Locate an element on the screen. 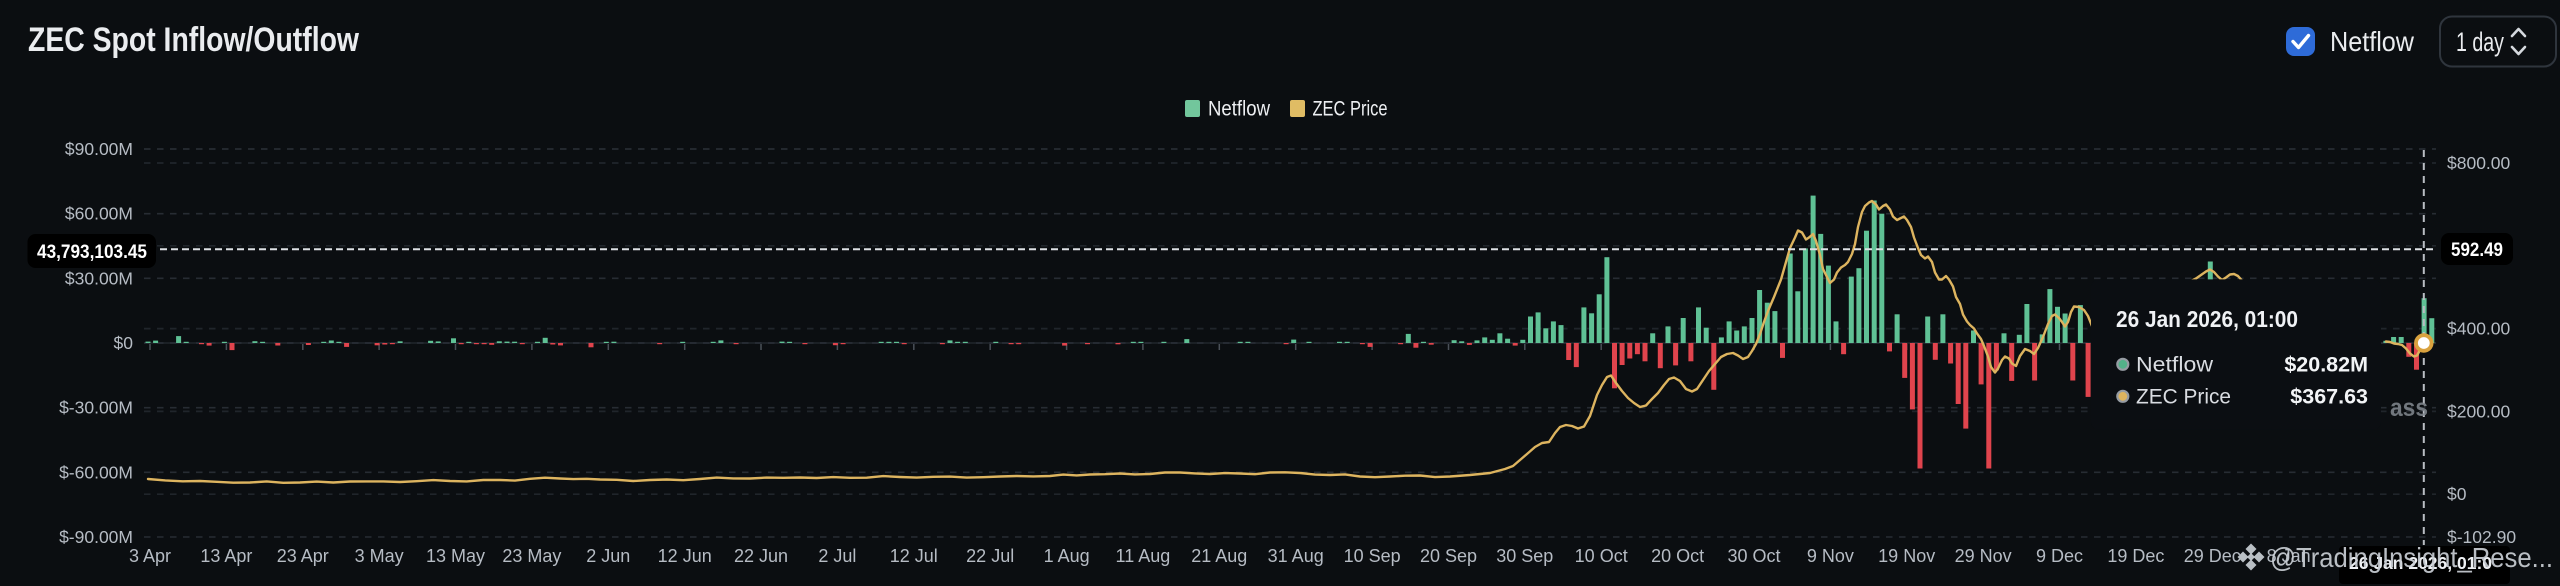 The image size is (2560, 586). svg-text: $400.00 is located at coordinates (2479, 329).